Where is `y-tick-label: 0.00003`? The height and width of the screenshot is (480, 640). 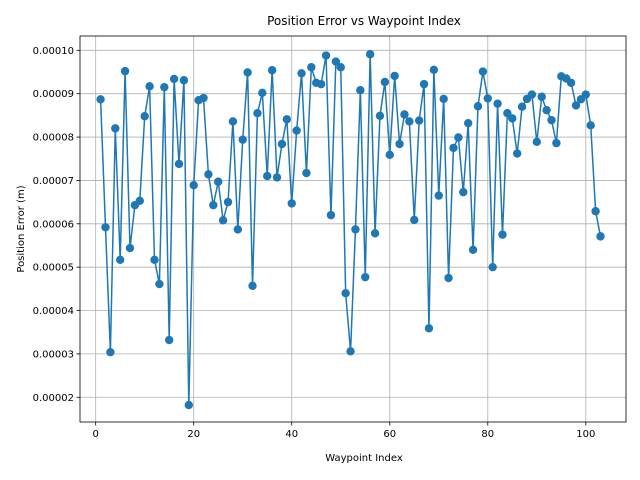 y-tick-label: 0.00003 is located at coordinates (53, 354).